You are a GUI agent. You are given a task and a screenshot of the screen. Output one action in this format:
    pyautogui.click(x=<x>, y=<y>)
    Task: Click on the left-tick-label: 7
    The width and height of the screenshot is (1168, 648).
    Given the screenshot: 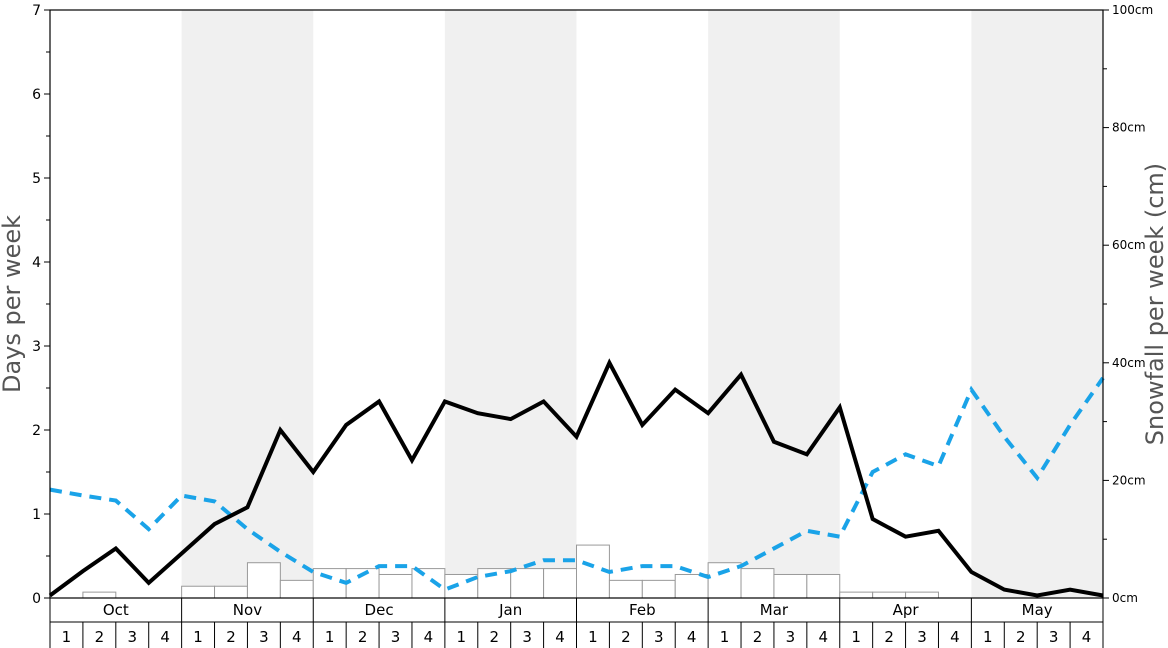 What is the action you would take?
    pyautogui.click(x=36, y=11)
    